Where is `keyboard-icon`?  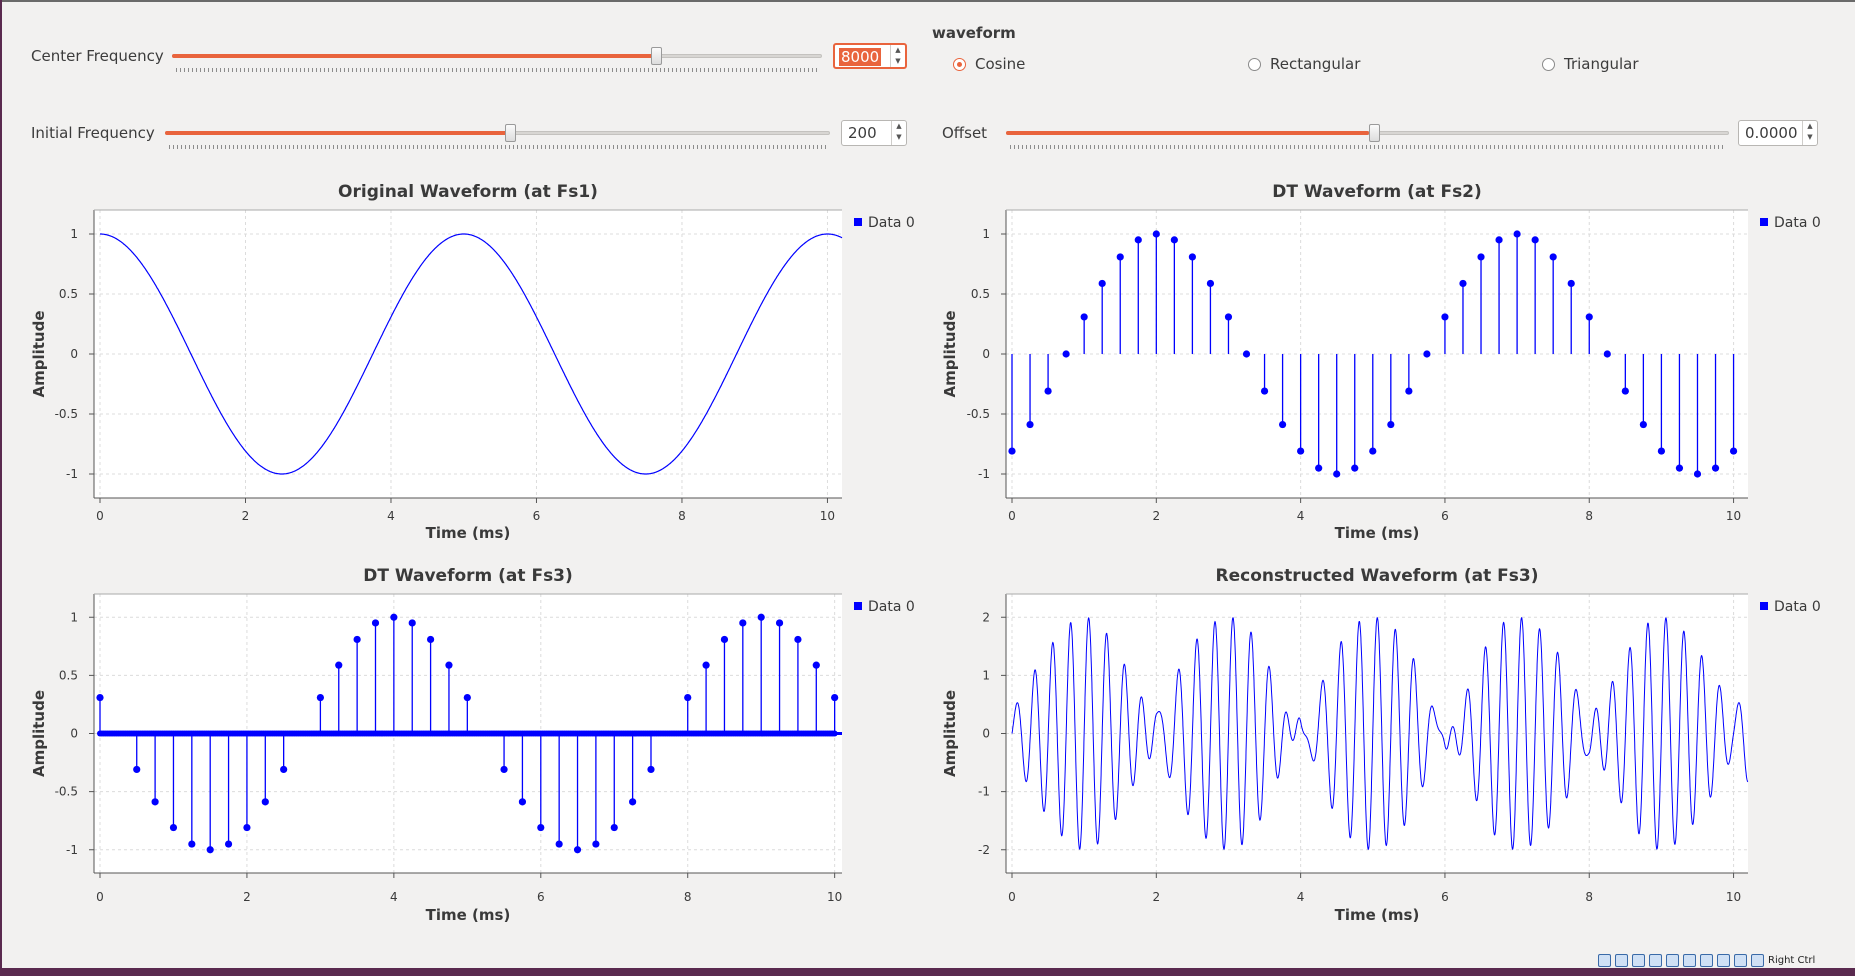
keyboard-icon is located at coordinates (1757, 960).